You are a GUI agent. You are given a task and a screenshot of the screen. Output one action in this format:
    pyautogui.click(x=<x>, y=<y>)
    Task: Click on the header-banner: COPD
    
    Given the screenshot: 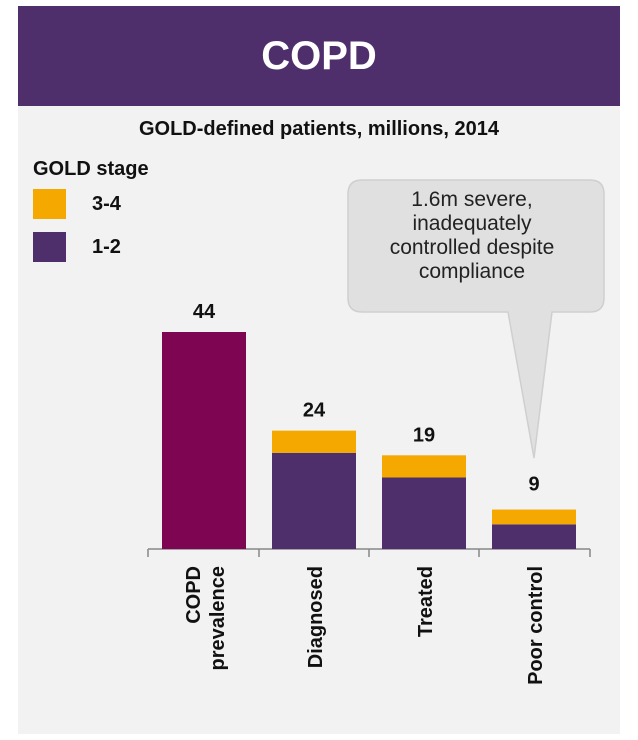 What is the action you would take?
    pyautogui.click(x=319, y=56)
    